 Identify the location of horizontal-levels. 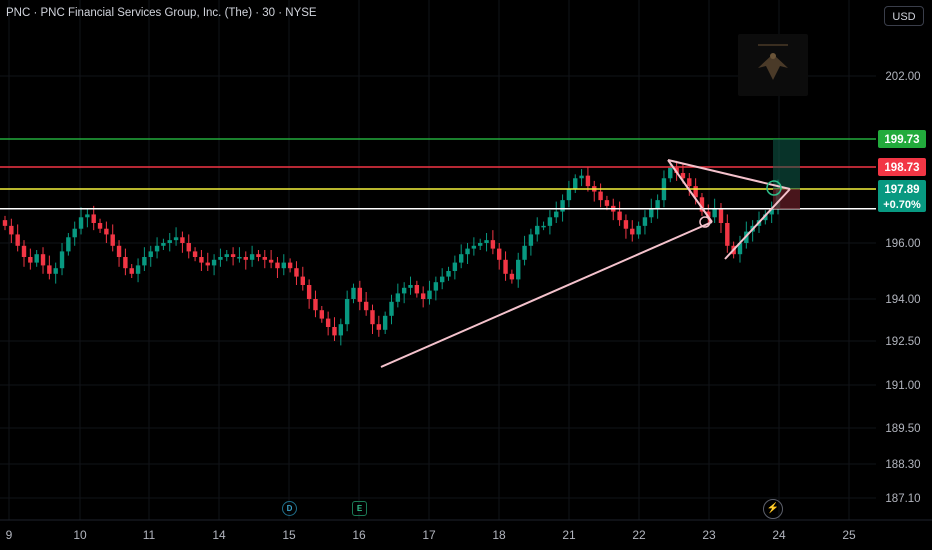
(438, 174).